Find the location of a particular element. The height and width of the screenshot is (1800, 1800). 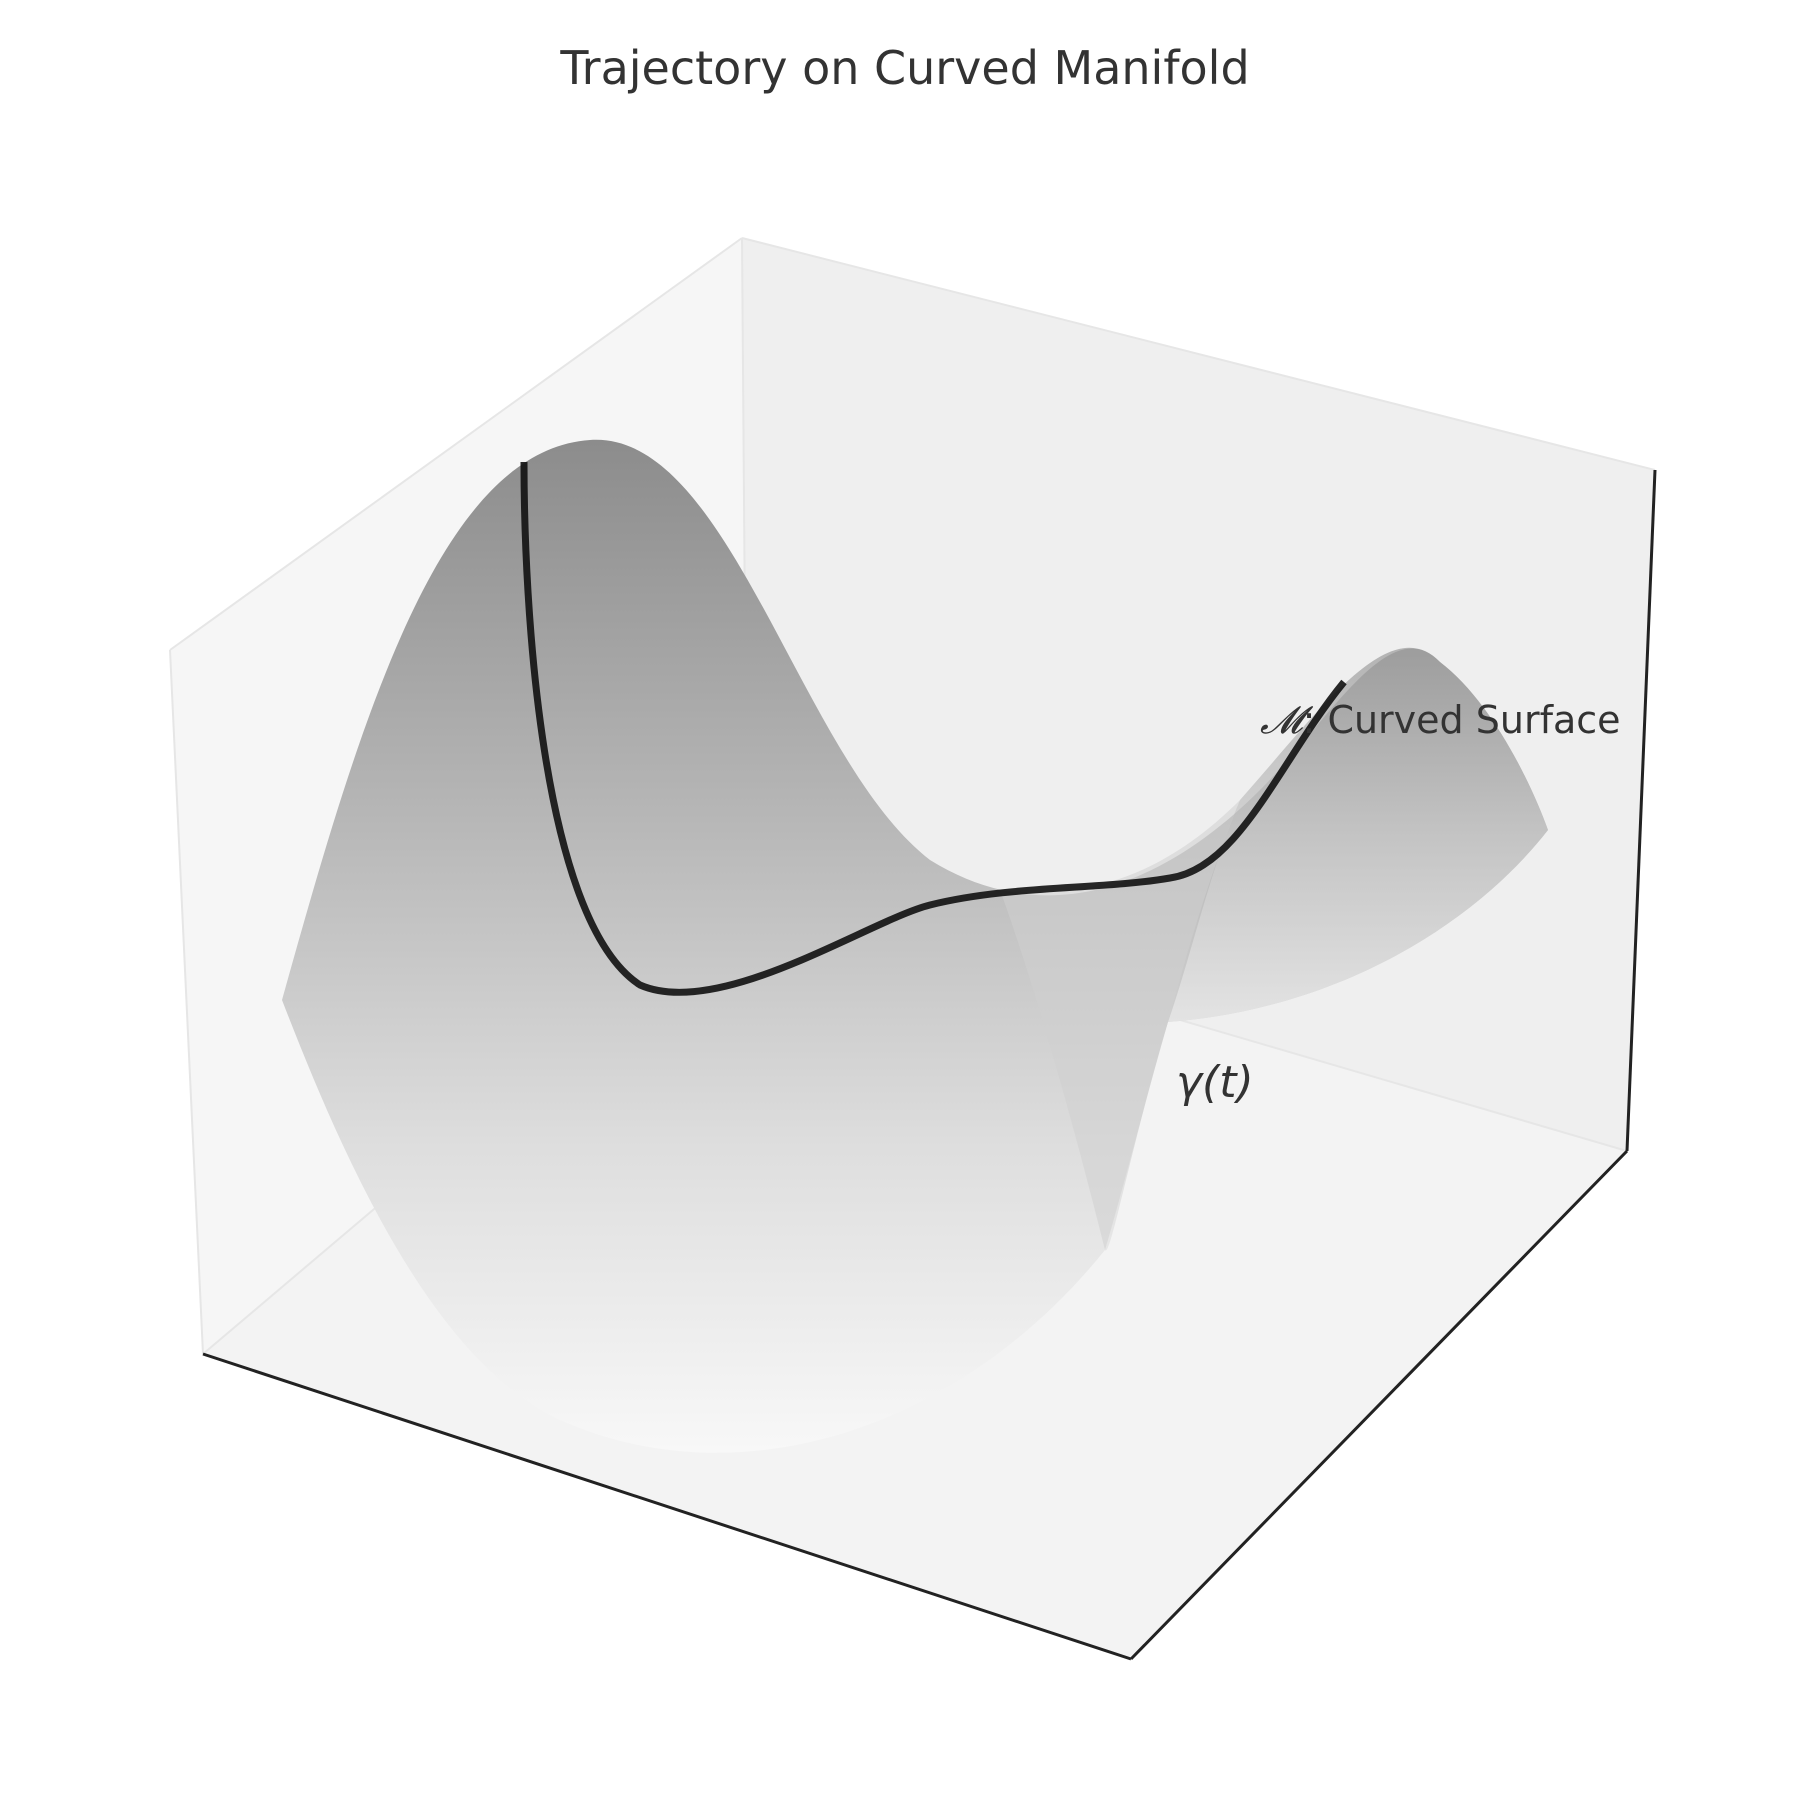

y-axis-line is located at coordinates (1379, 1405).